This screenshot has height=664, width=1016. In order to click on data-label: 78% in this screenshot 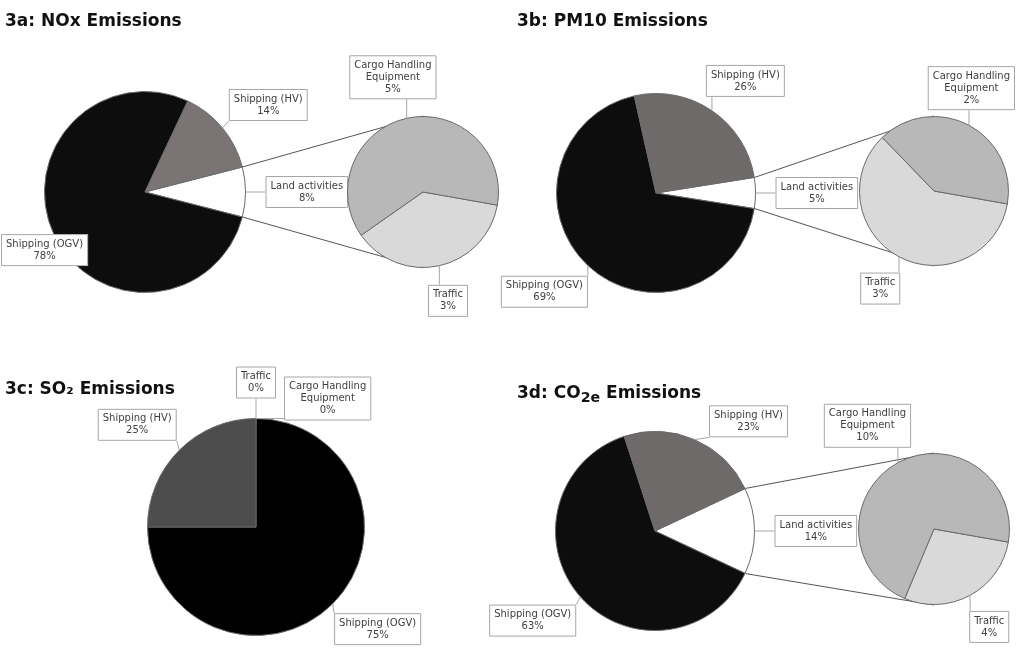, I will do `click(44, 255)`.